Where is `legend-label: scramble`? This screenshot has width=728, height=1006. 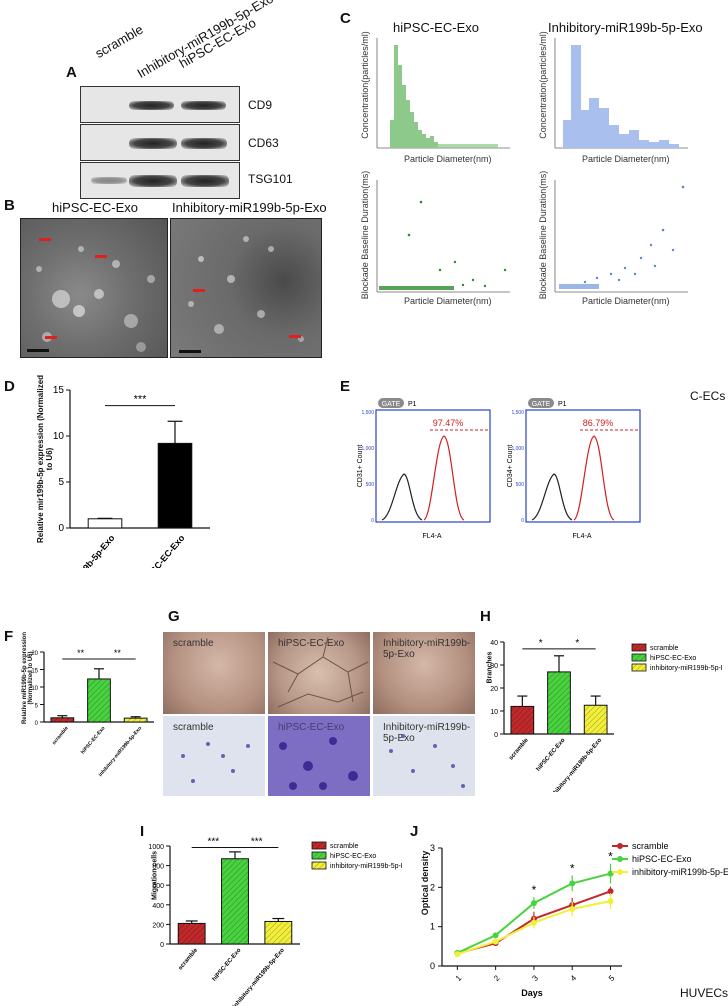
legend-label: scramble is located at coordinates (664, 648).